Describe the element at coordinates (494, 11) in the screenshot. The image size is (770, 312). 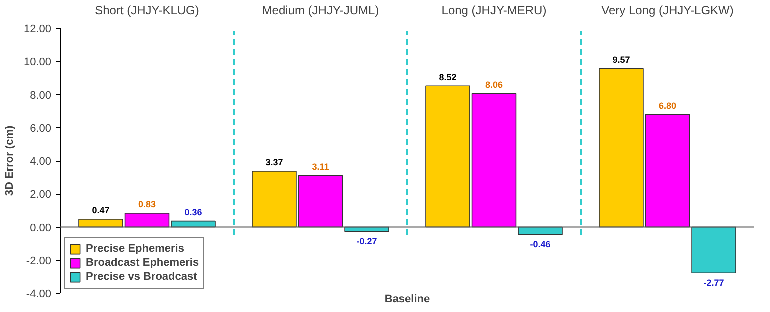
I see `x-tick-label: Long (JHJY-MERU)` at that location.